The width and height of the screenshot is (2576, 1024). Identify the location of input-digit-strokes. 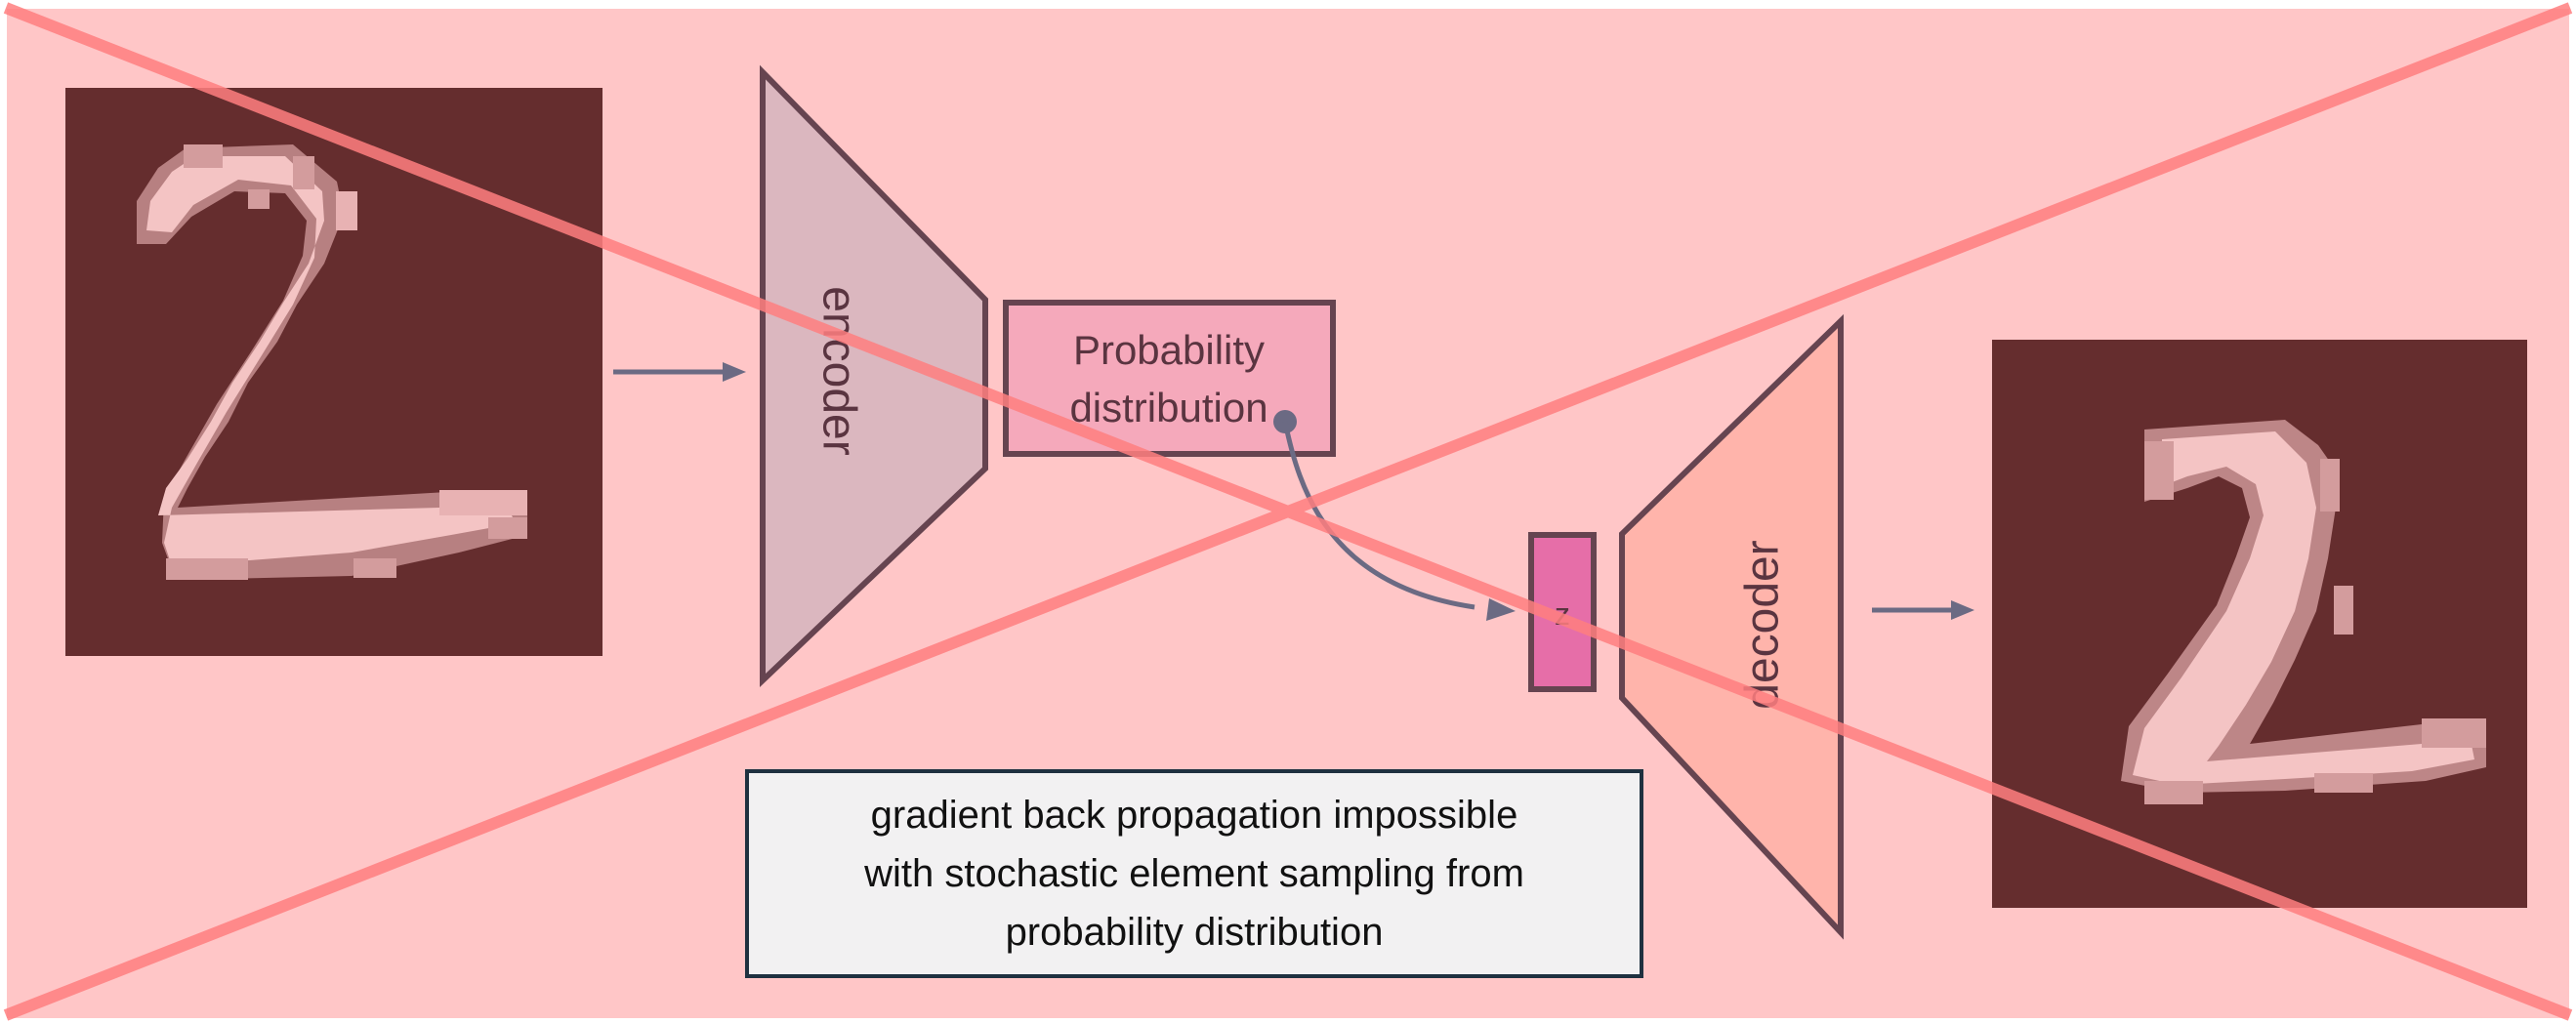
(332, 362).